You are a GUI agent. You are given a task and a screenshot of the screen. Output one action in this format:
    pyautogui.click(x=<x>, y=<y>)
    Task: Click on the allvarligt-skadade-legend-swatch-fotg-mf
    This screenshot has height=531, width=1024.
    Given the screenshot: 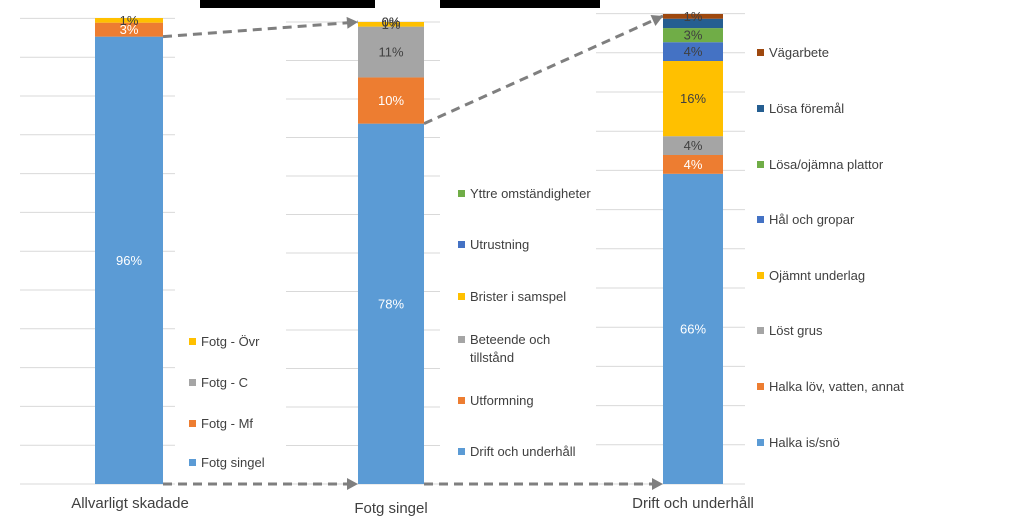 What is the action you would take?
    pyautogui.click(x=192, y=423)
    